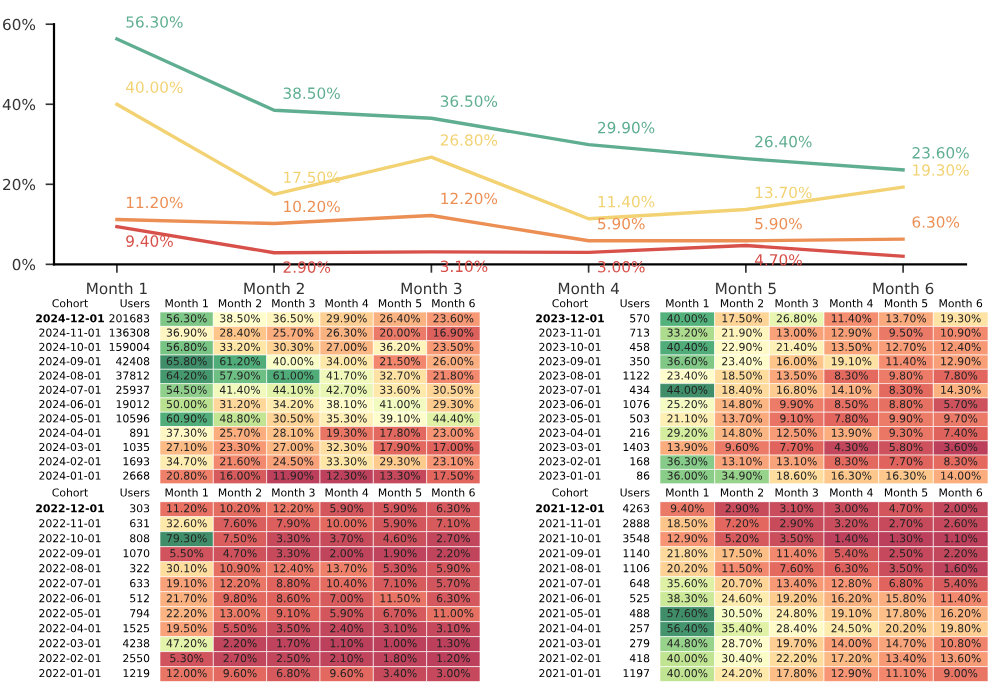 This screenshot has width=1000, height=692. I want to click on line-series, so click(510, 228).